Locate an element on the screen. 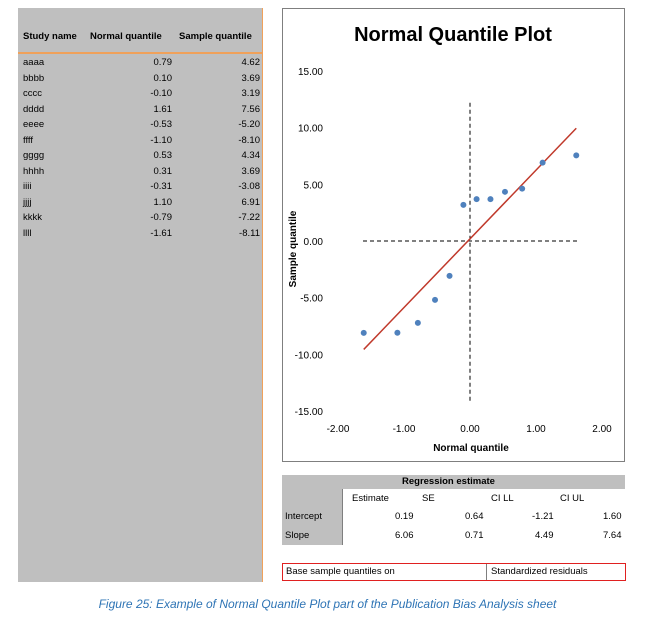 This screenshot has width=655, height=623. row-study-name: llll is located at coordinates (27, 233).